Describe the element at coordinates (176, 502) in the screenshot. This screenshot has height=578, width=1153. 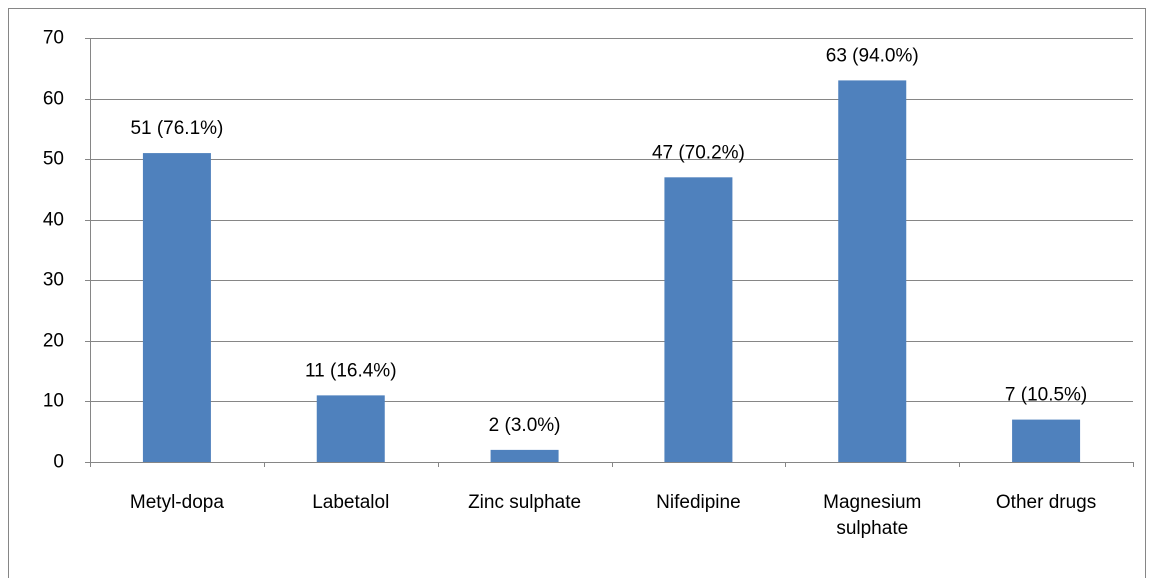
I see `x-tick-label: Metyl-dopa` at that location.